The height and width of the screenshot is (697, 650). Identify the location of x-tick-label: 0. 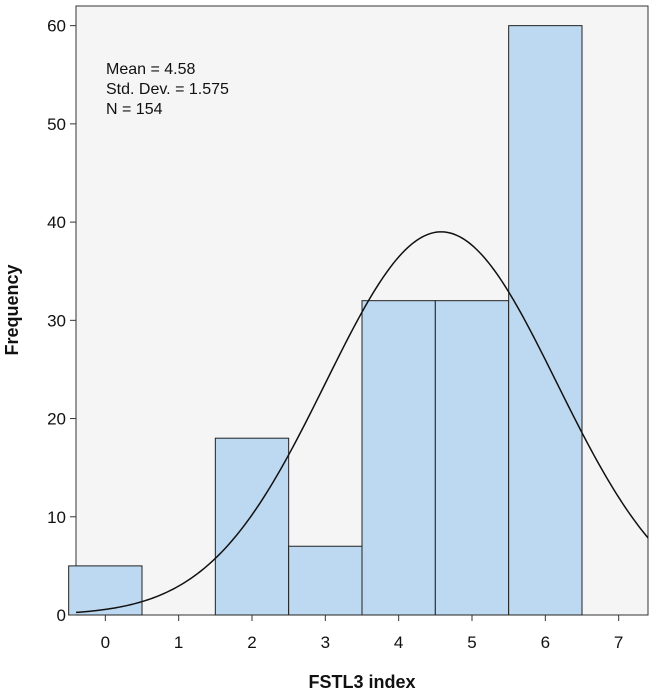
(105, 642).